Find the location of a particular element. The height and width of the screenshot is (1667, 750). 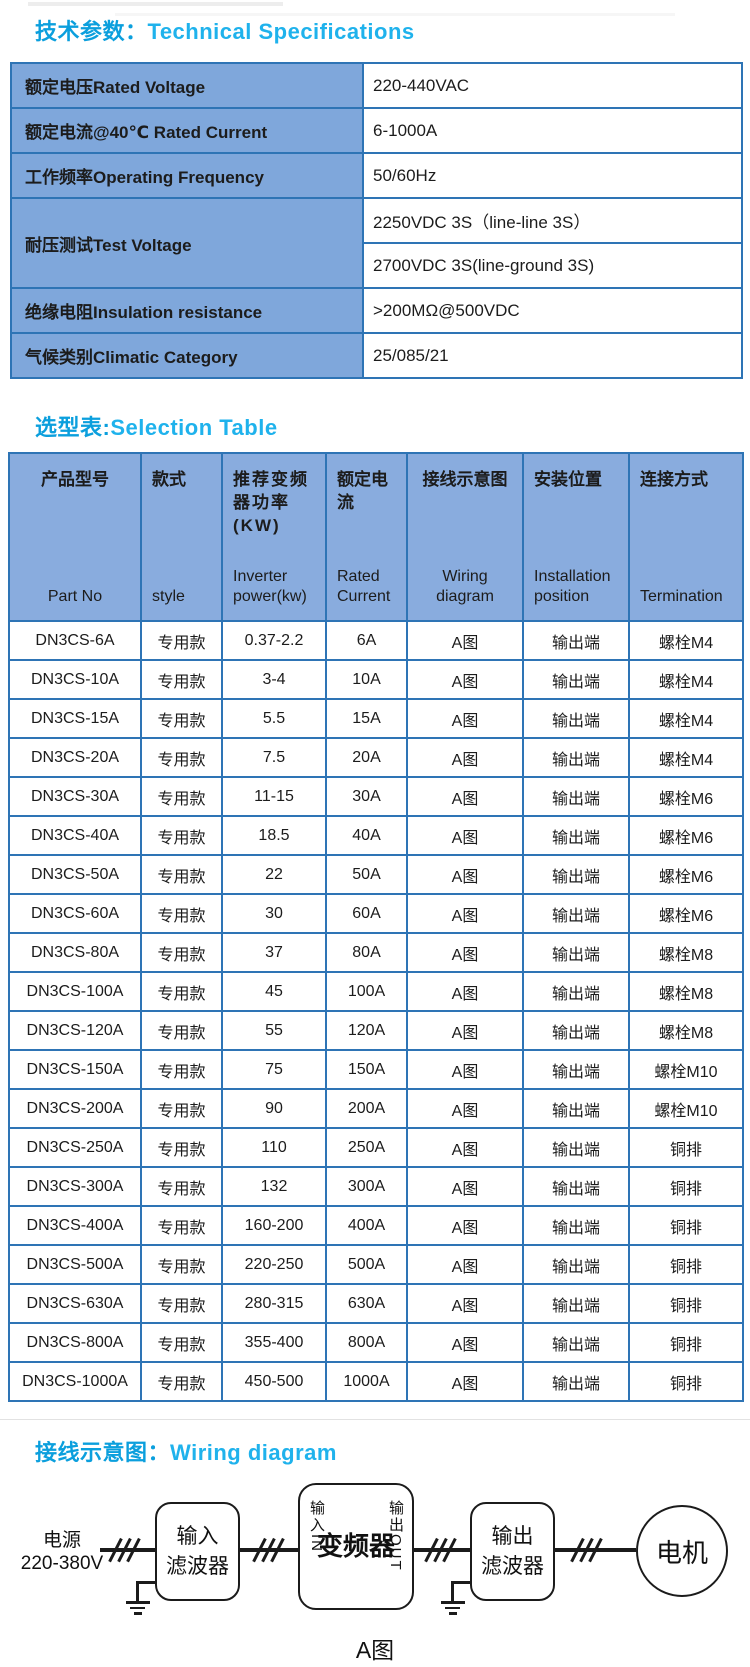

spec-value: 220-440VAC is located at coordinates (552, 85).